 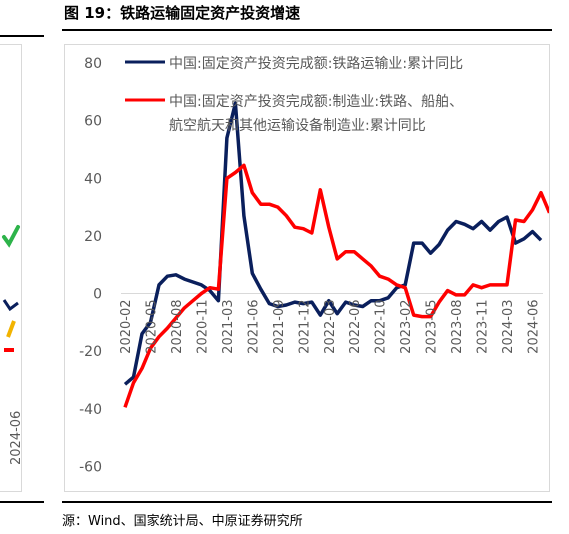 I want to click on neighbor-chart-fragment: 2024-06, so click(x=12, y=268).